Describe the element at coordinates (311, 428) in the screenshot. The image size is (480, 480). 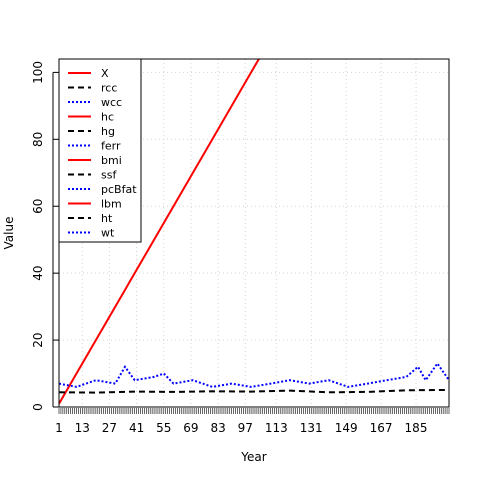
I see `x-tick-label: 131` at that location.